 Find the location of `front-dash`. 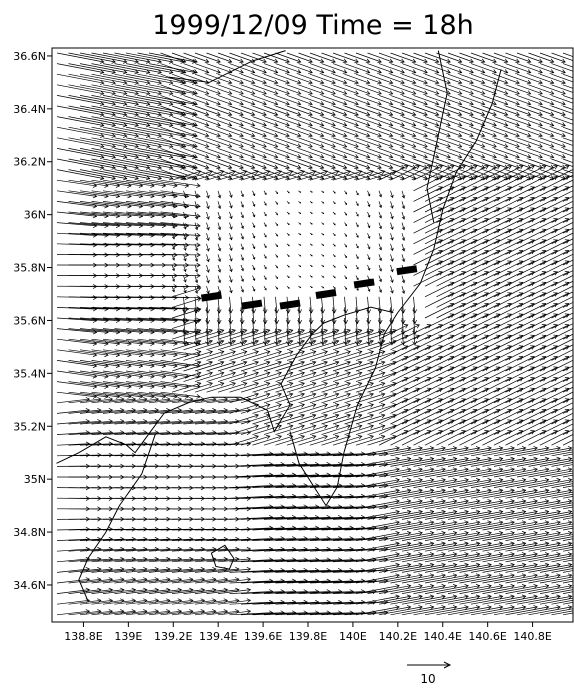

front-dash is located at coordinates (211, 296).